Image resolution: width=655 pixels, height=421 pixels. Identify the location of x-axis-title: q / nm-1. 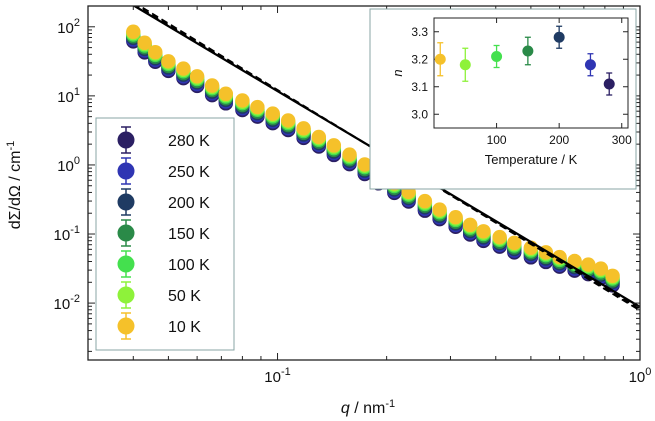
(368, 407).